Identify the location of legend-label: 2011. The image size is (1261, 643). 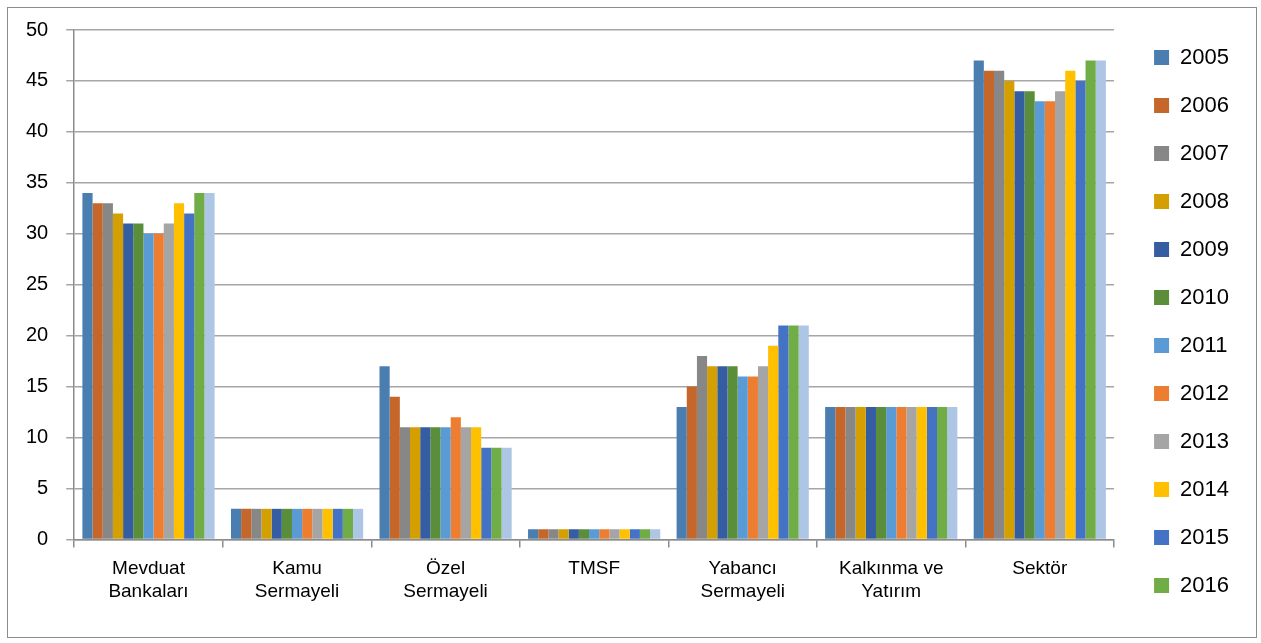
(1204, 344).